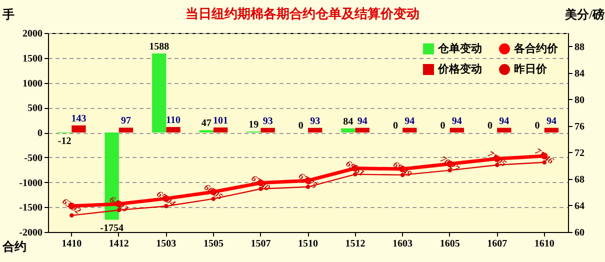 The image size is (605, 262). I want to click on y-tick-label: -1500, so click(30, 208).